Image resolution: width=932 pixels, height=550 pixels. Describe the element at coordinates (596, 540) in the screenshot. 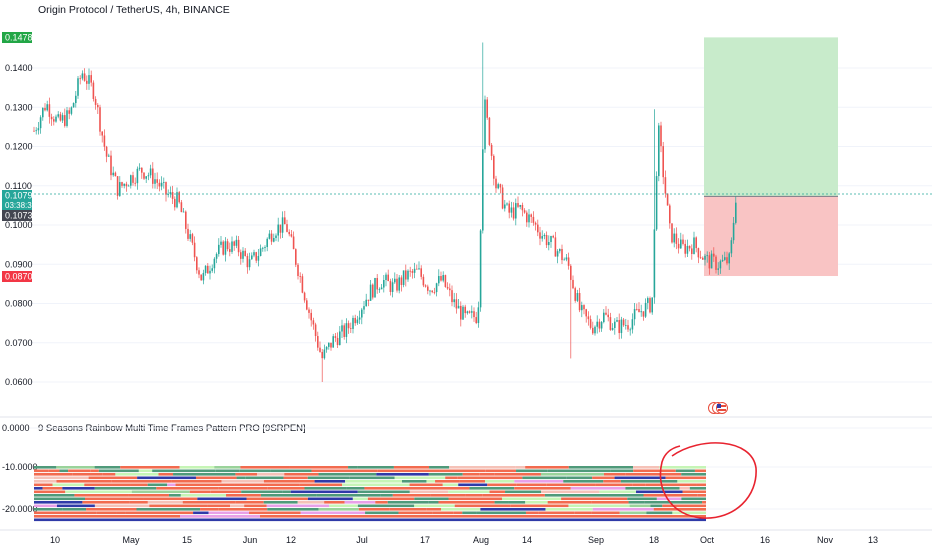

I see `x-tick-label: Sep` at that location.